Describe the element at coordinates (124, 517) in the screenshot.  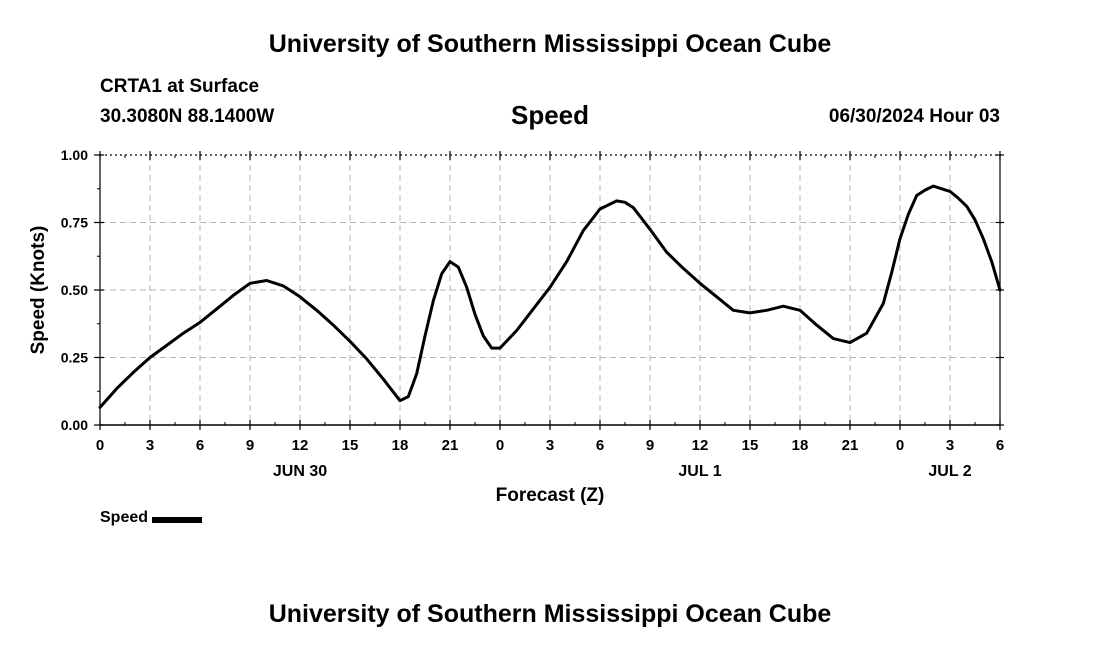
I see `legend-label: Speed` at that location.